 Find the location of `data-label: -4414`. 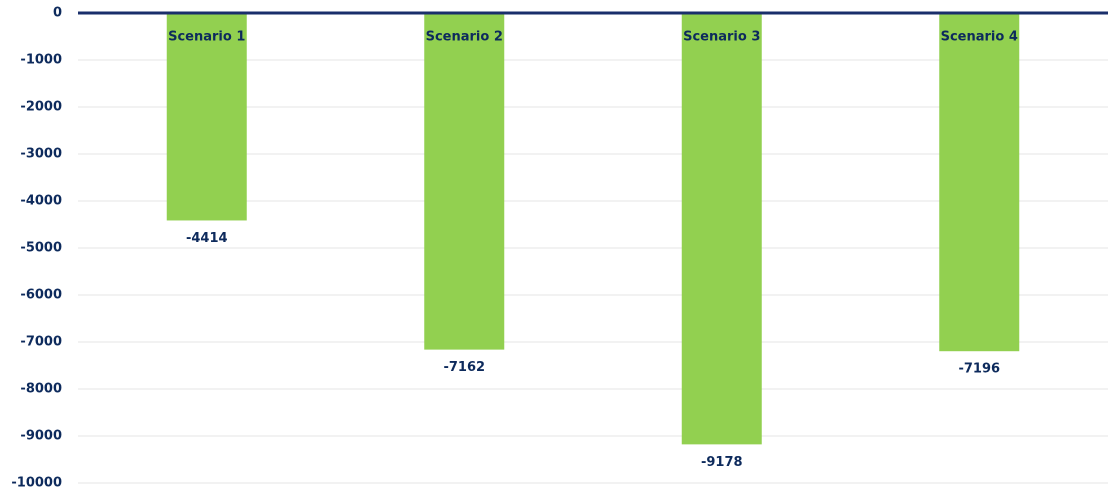

data-label: -4414 is located at coordinates (207, 238).